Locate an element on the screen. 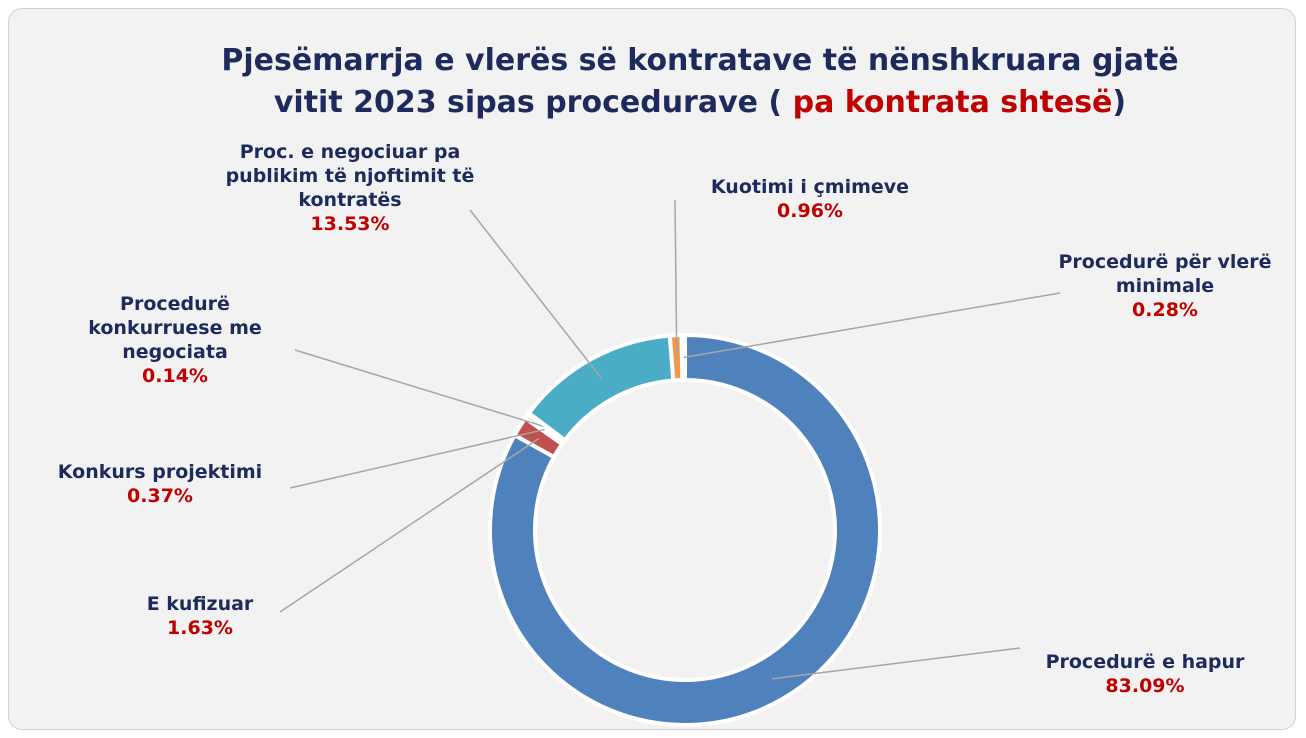 This screenshot has height=738, width=1306. slice-label: Procedurë për vlerë minimale 0.28% is located at coordinates (1165, 286).